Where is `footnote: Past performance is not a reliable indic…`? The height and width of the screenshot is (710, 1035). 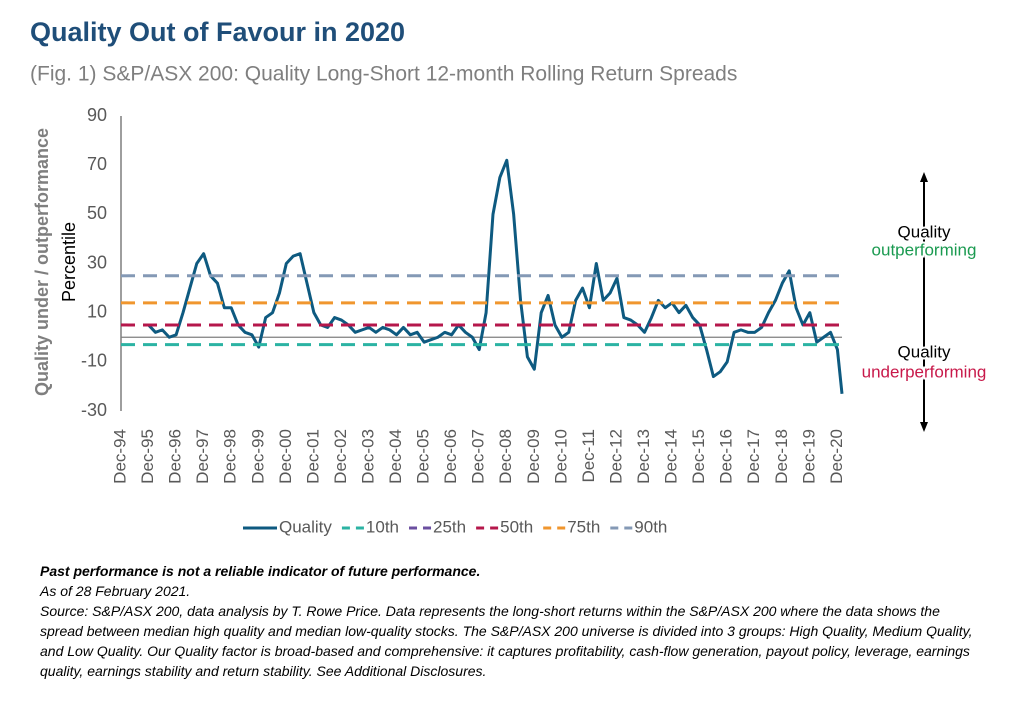 footnote: Past performance is not a reliable indic… is located at coordinates (260, 571).